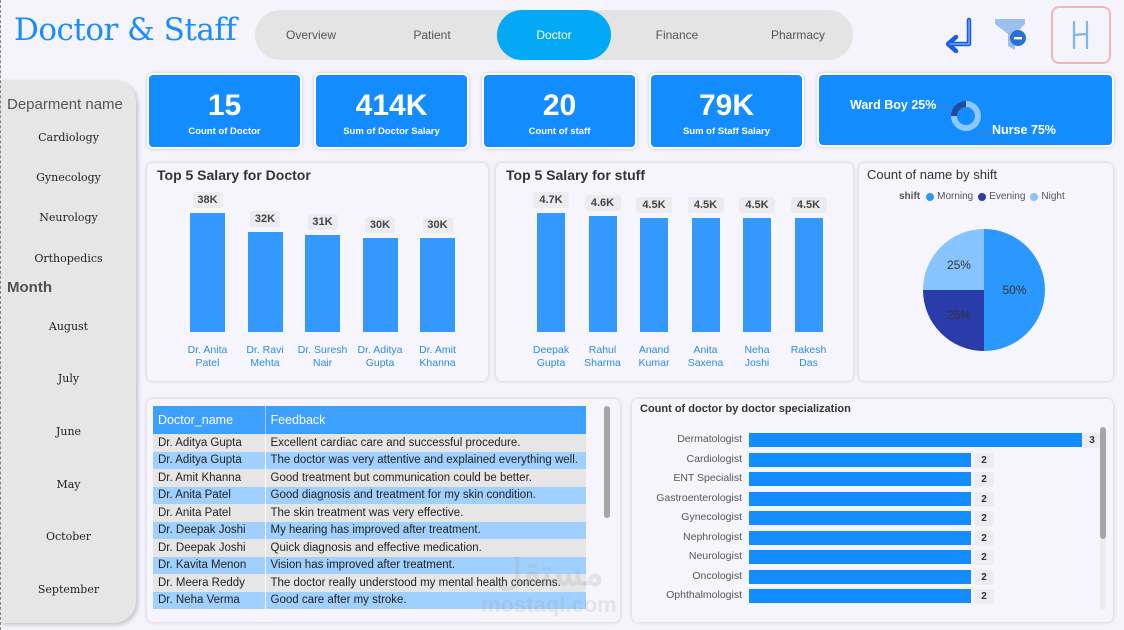  Describe the element at coordinates (391, 111) in the screenshot. I see `kpi-card-doctor-salary: 414K Sum of Doctor Salary` at that location.